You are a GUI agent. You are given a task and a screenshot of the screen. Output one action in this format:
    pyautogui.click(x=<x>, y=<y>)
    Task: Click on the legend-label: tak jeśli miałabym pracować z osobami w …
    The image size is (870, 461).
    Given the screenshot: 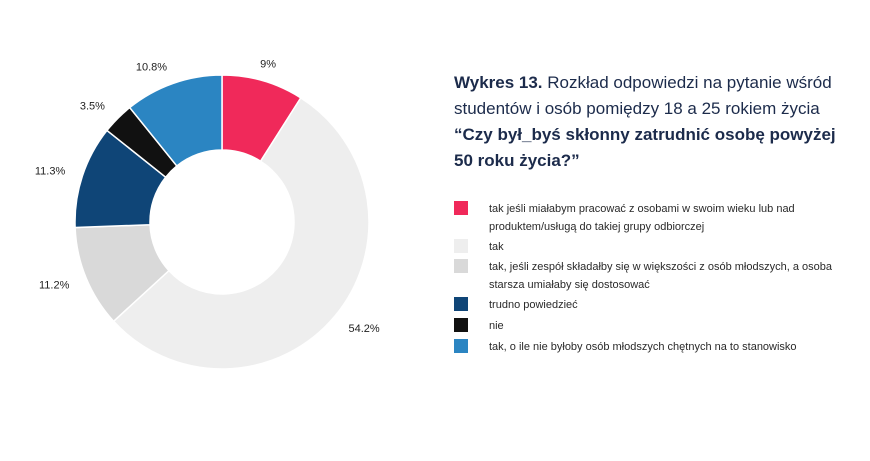 What is the action you would take?
    pyautogui.click(x=642, y=218)
    